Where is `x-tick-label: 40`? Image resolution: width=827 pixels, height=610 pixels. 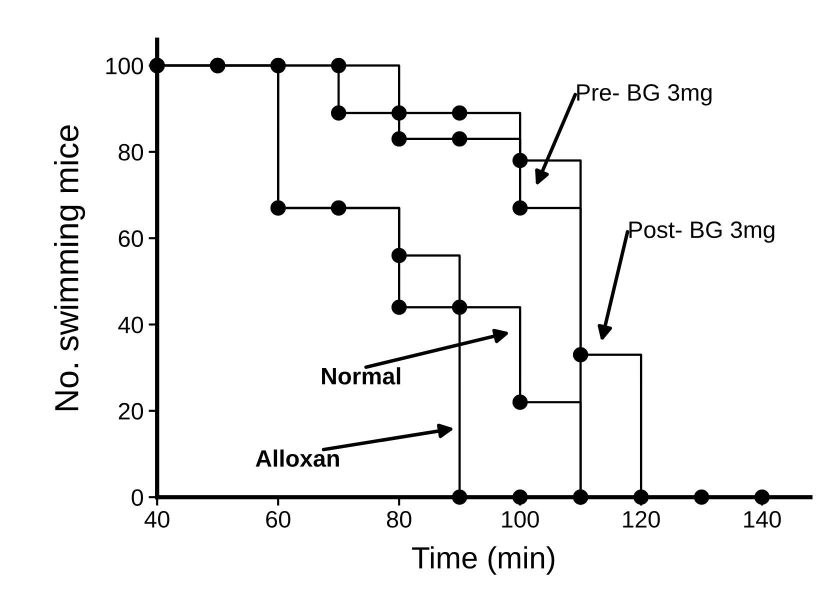
x-tick-label: 40 is located at coordinates (157, 519).